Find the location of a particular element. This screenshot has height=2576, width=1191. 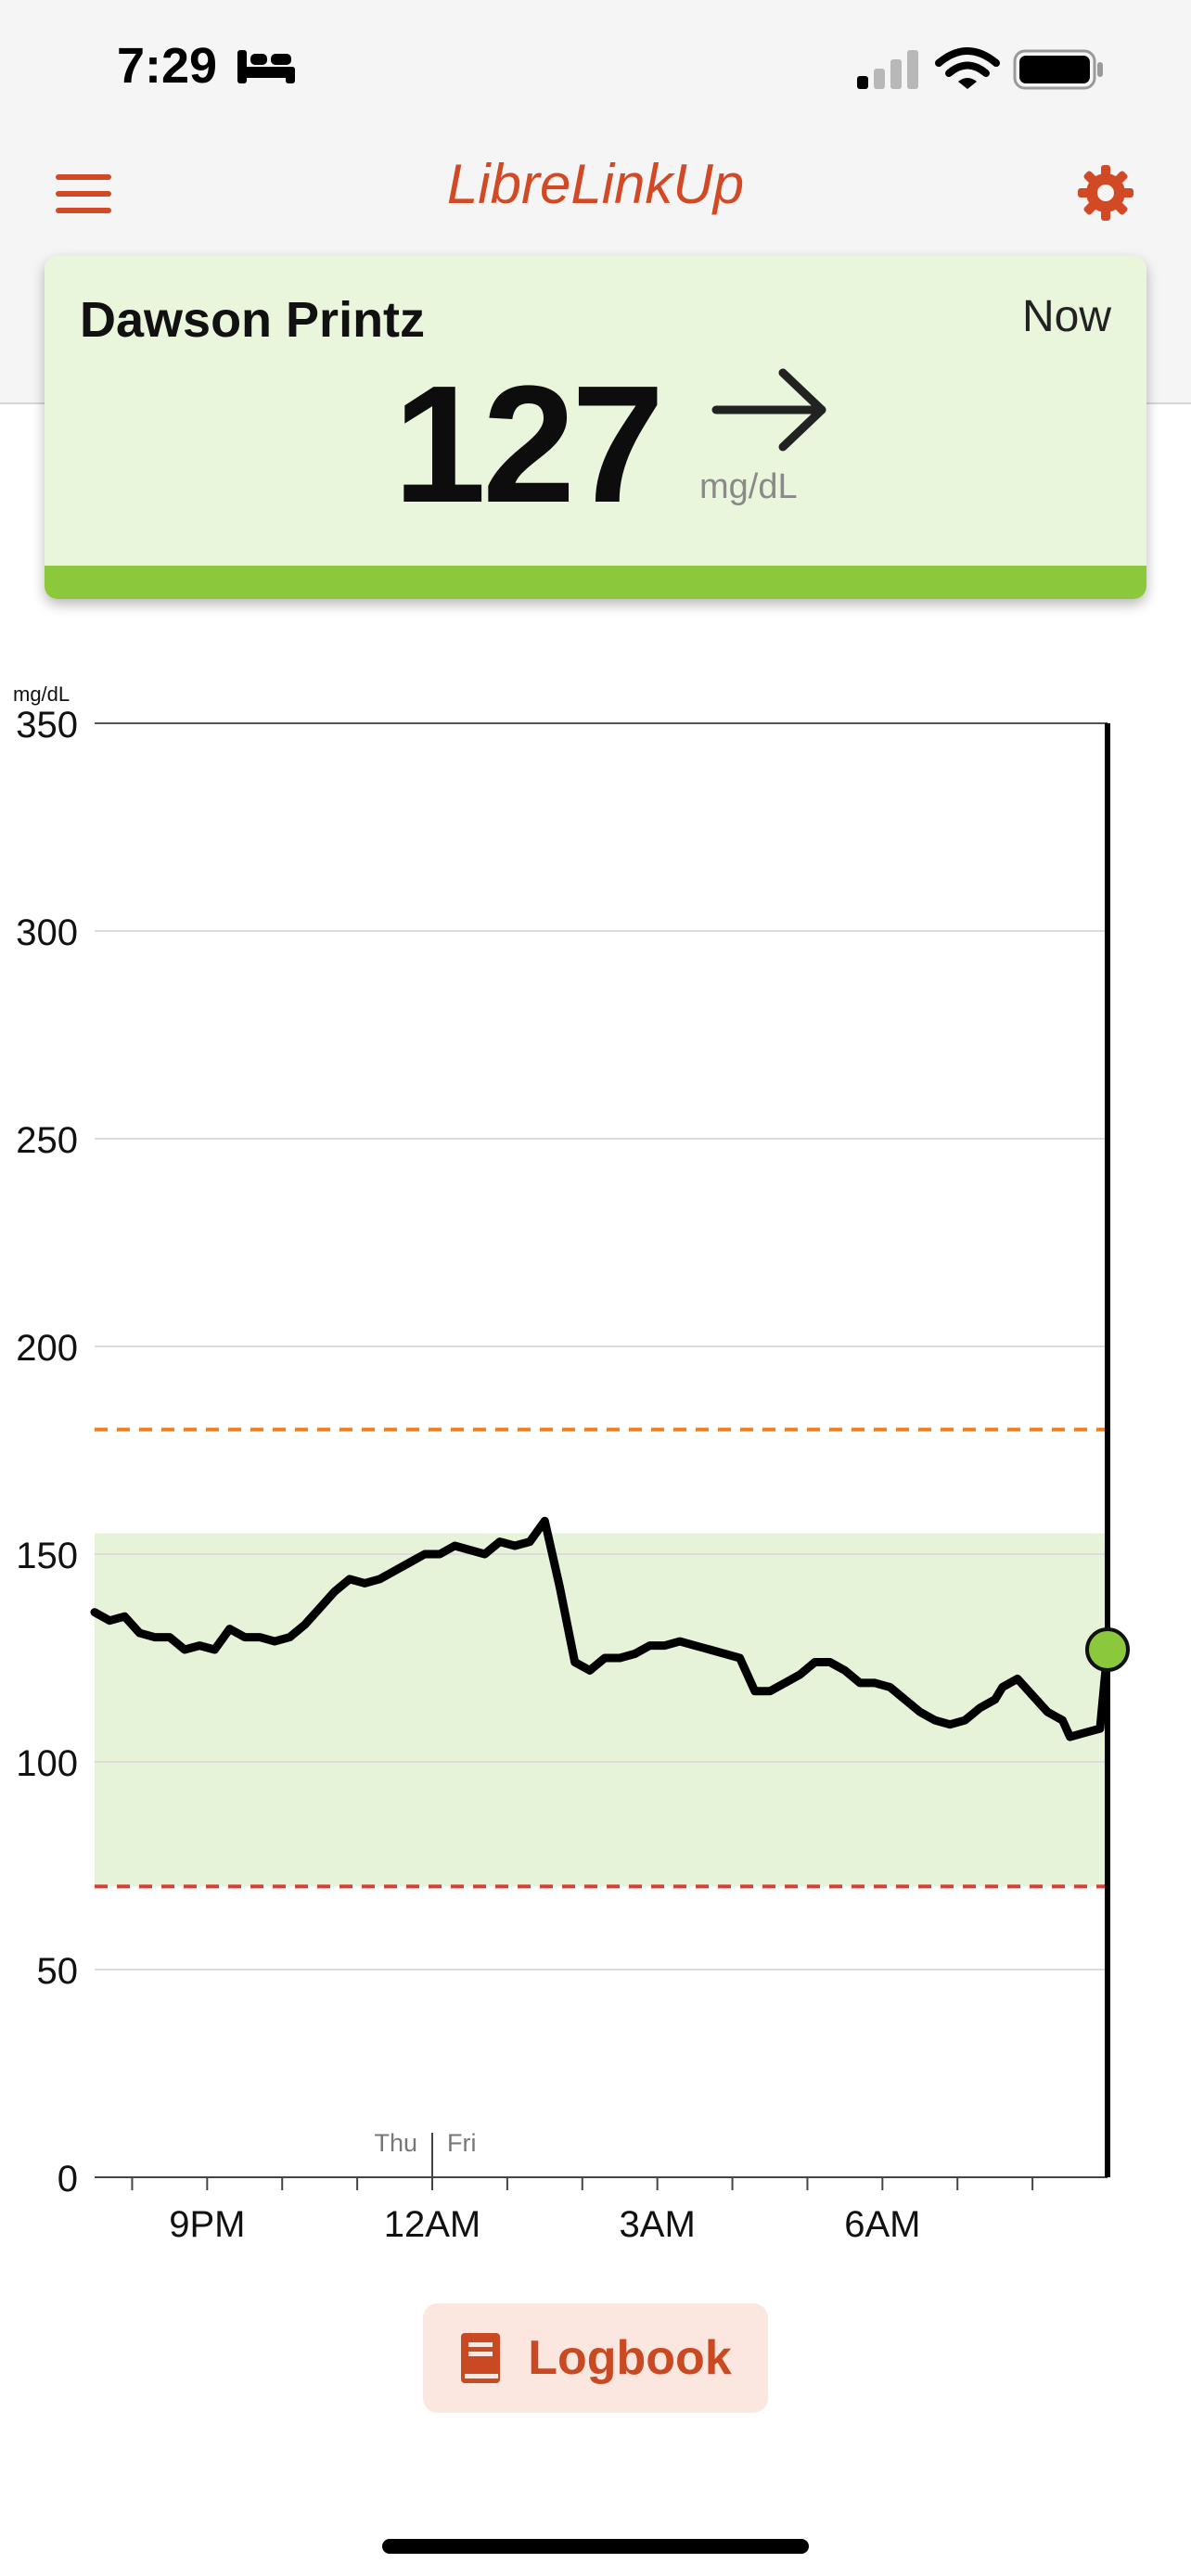

patient-name: Dawson Printz is located at coordinates (253, 320).